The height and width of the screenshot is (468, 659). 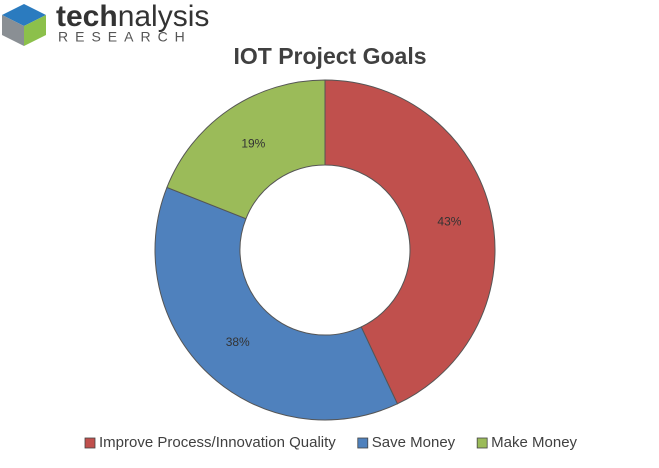 What do you see at coordinates (13, 30) in the screenshot?
I see `logo-cube-left` at bounding box center [13, 30].